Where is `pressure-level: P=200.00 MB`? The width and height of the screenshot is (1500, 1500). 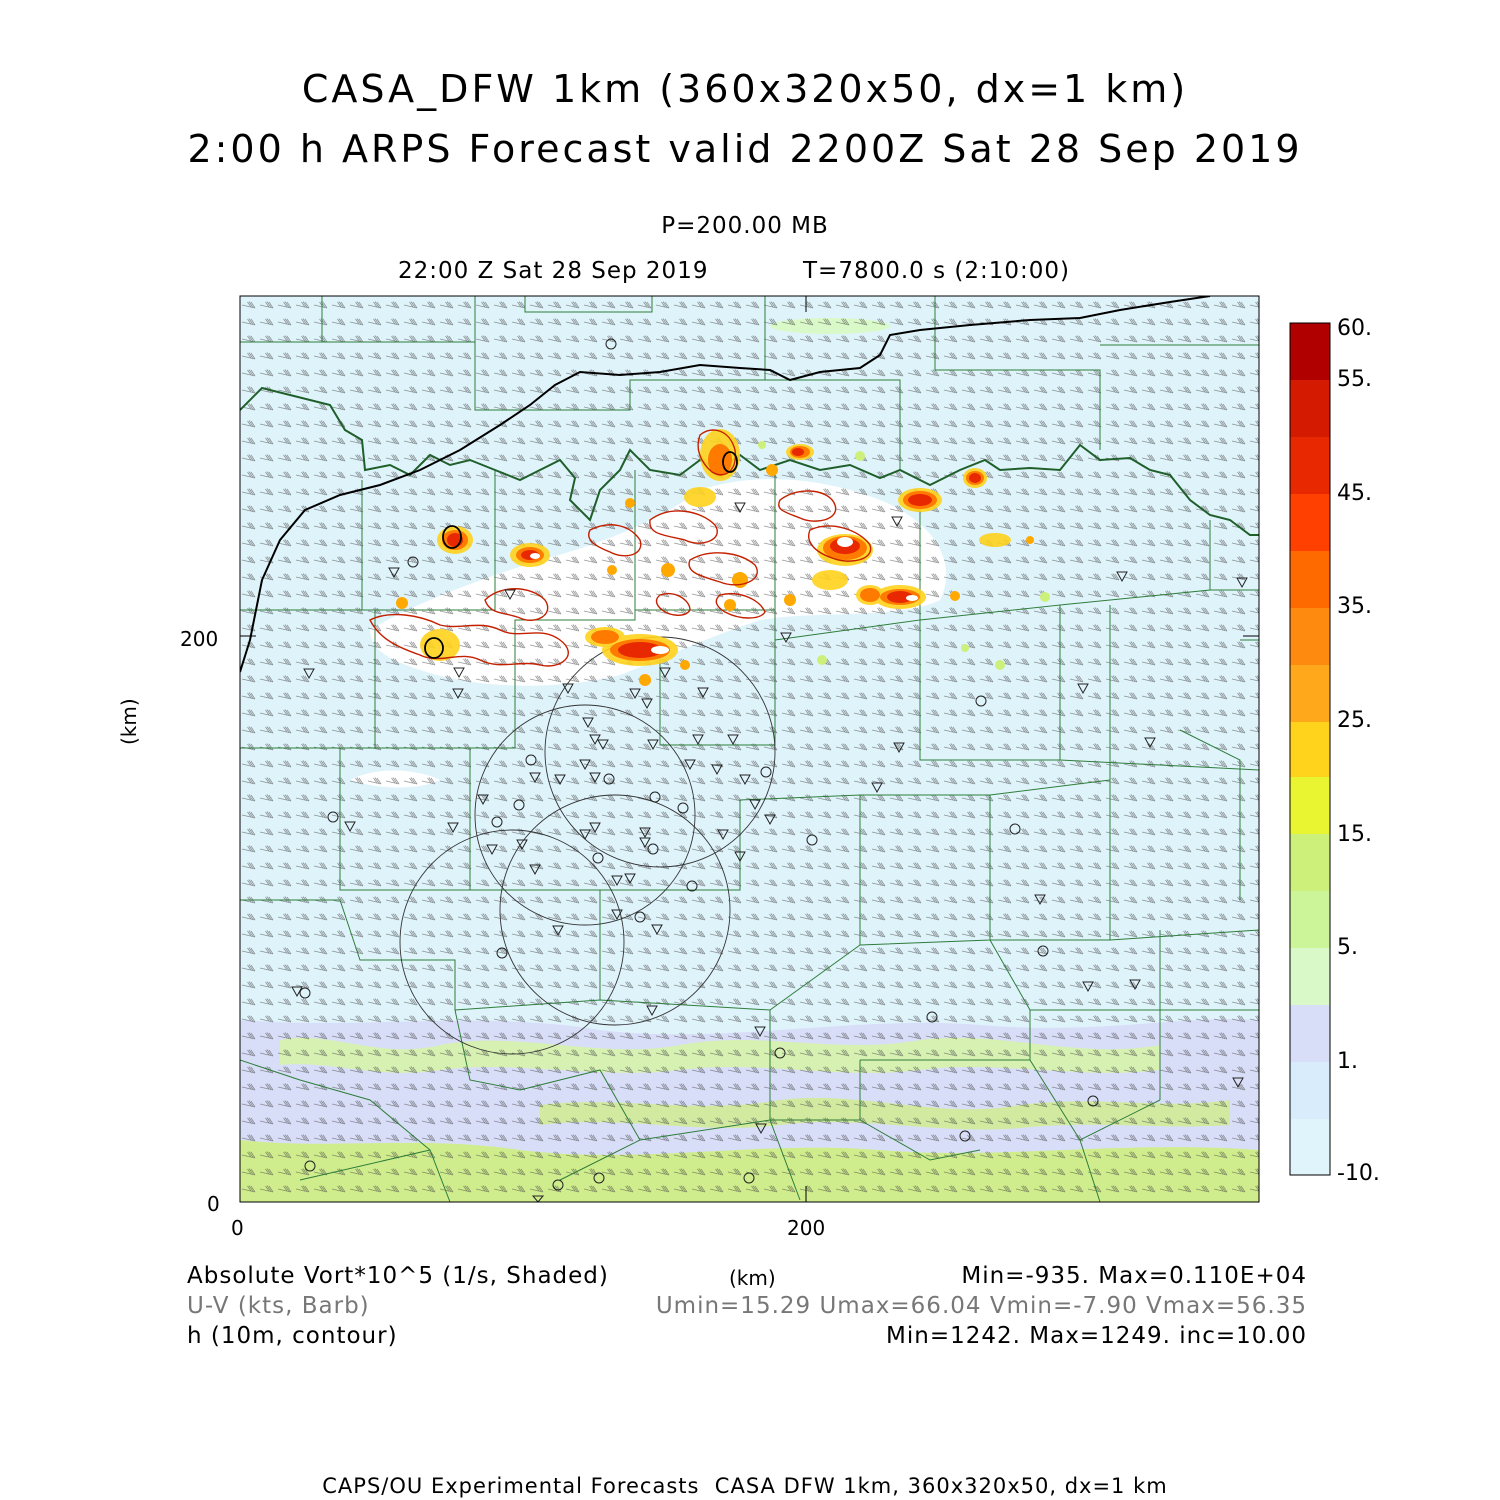 pressure-level: P=200.00 MB is located at coordinates (745, 226).